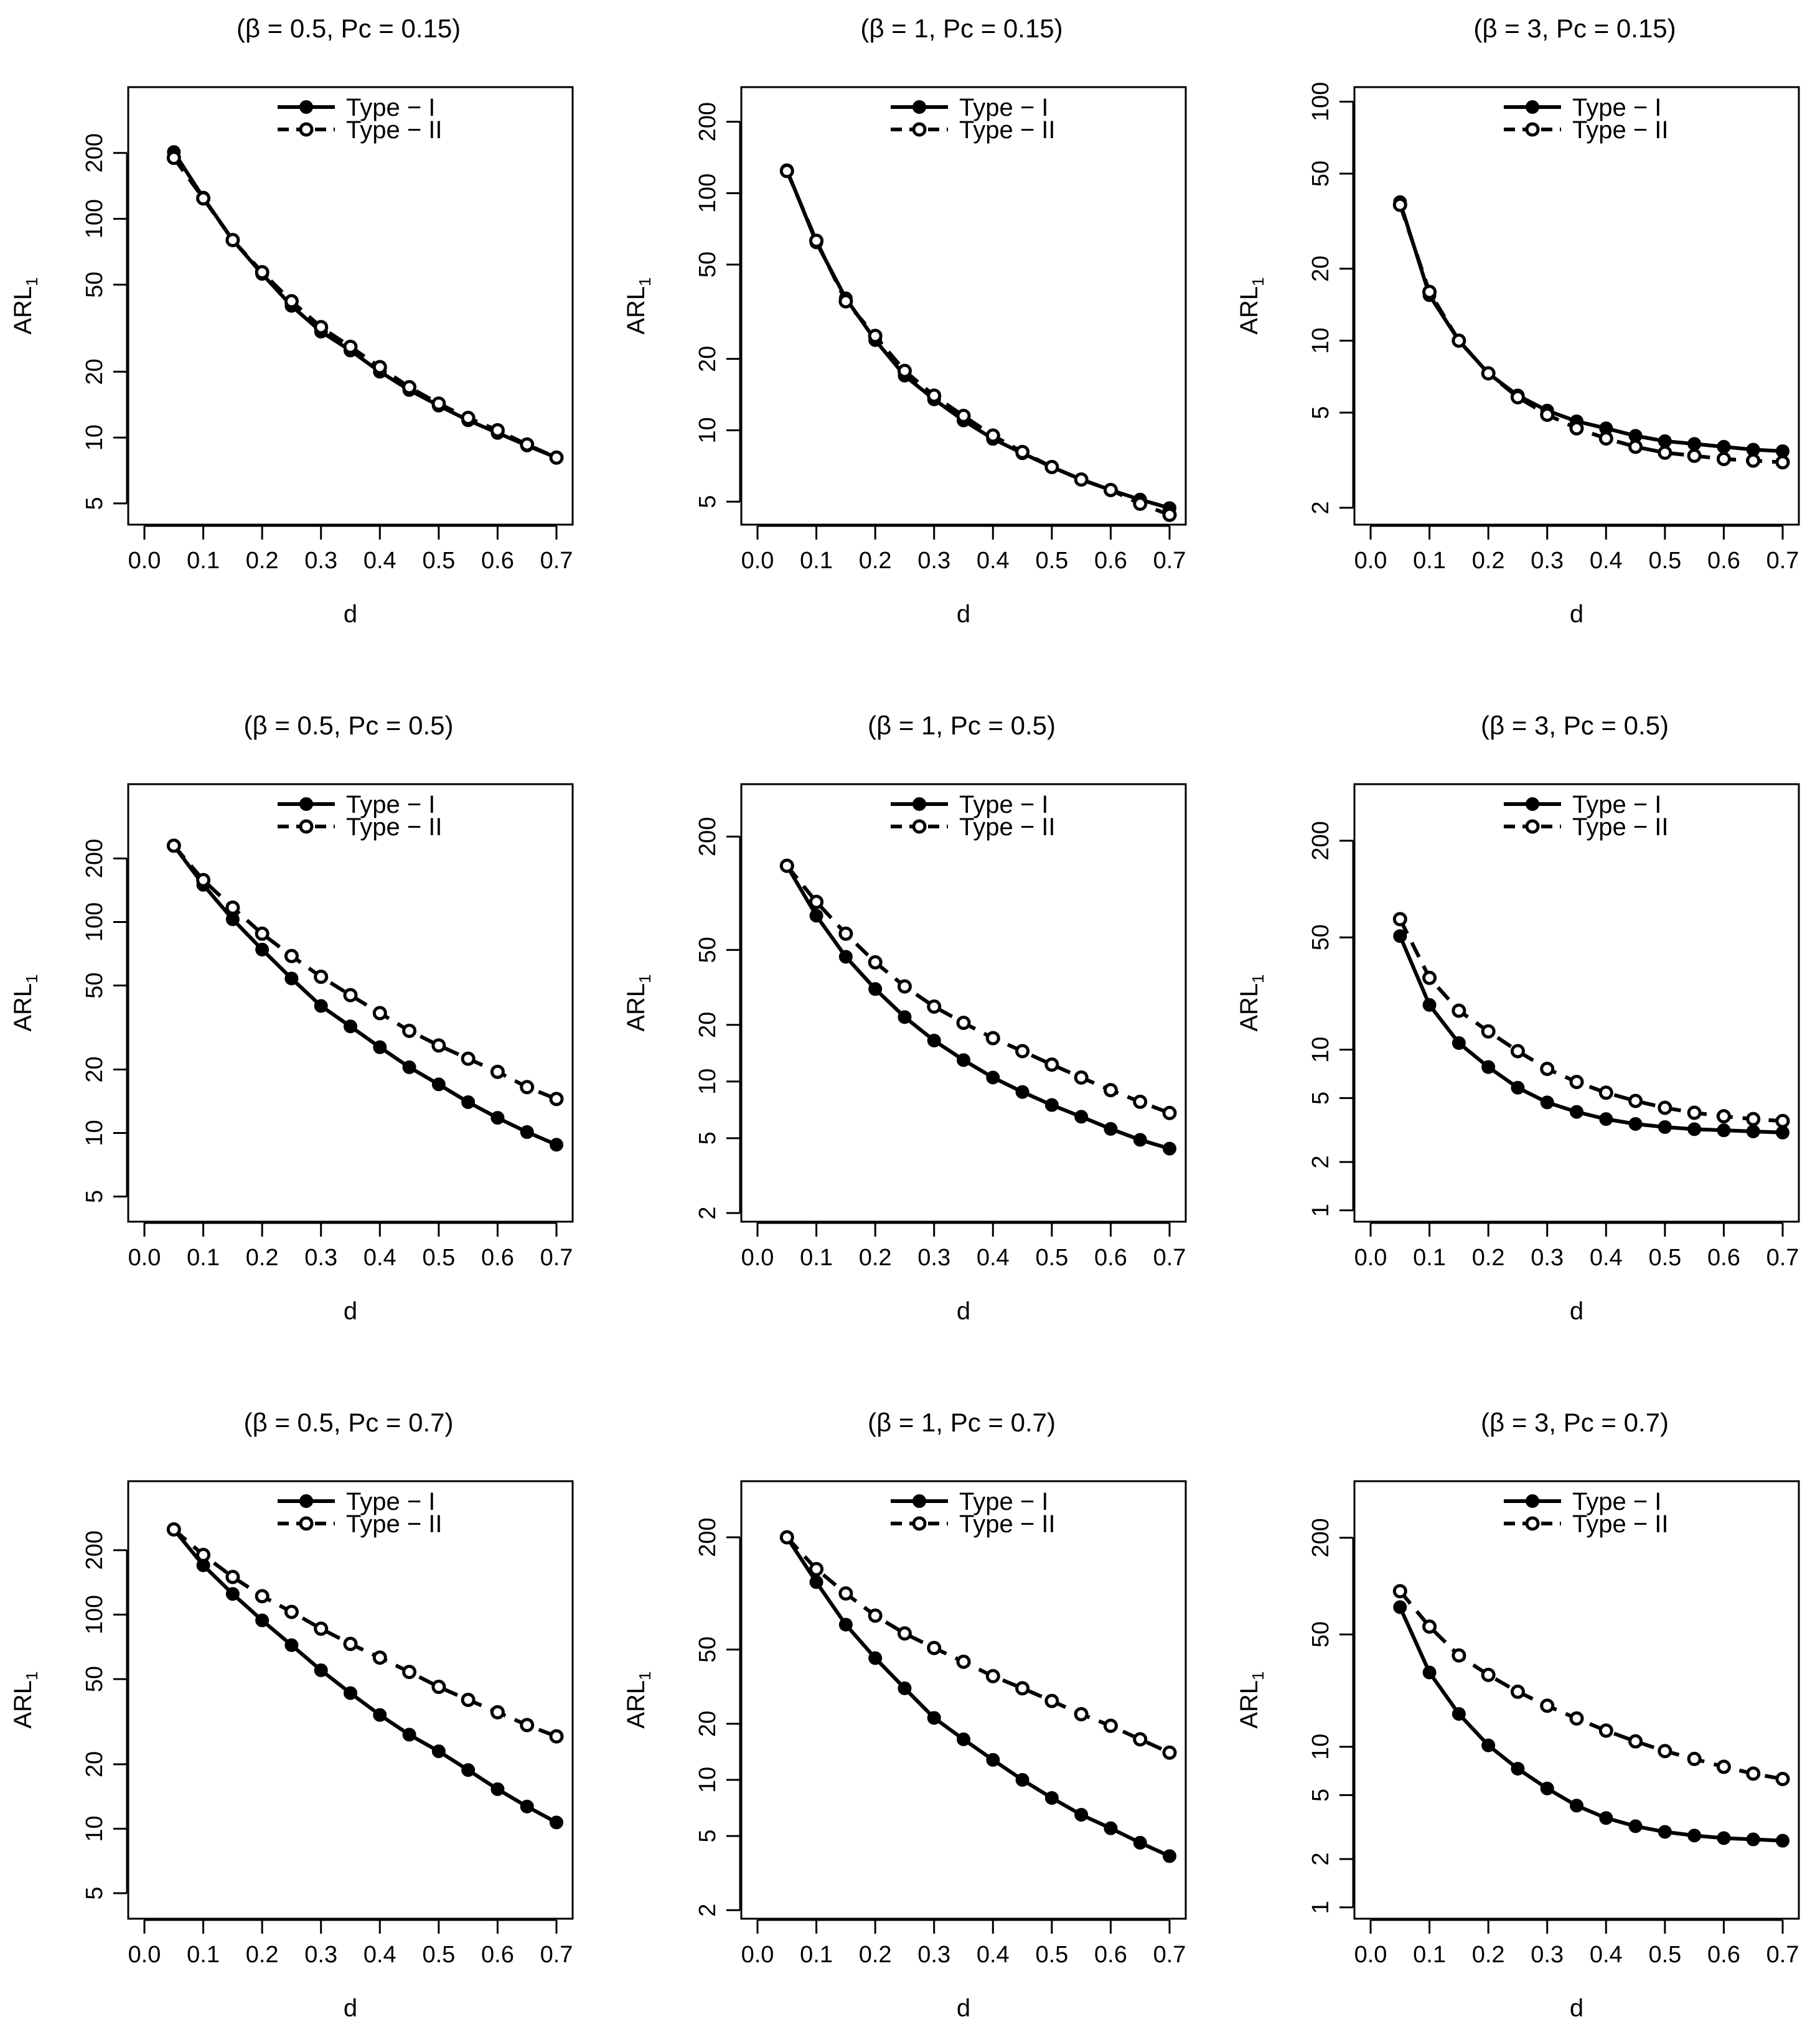 This screenshot has width=1820, height=2027. What do you see at coordinates (963, 1700) in the screenshot?
I see `plot-frame` at bounding box center [963, 1700].